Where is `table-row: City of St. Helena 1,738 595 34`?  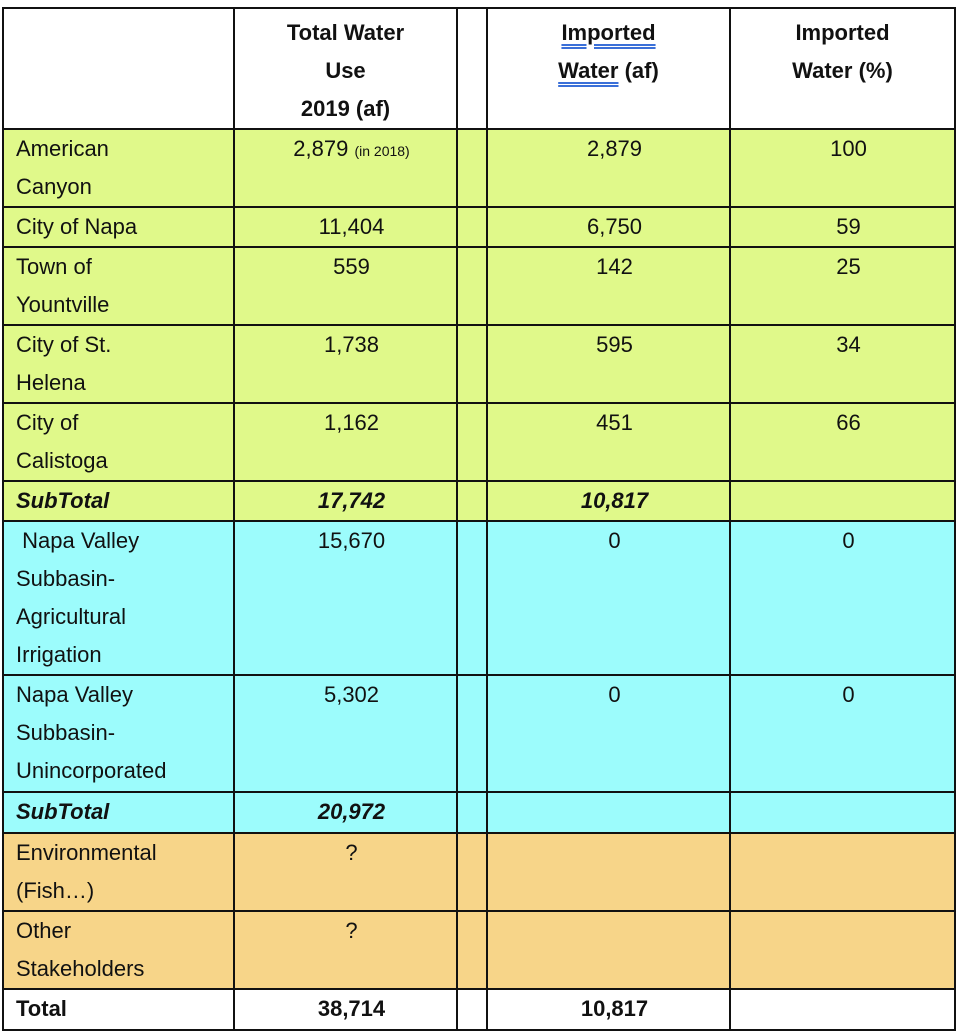
table-row: City of St. Helena 1,738 595 34 is located at coordinates (479, 364).